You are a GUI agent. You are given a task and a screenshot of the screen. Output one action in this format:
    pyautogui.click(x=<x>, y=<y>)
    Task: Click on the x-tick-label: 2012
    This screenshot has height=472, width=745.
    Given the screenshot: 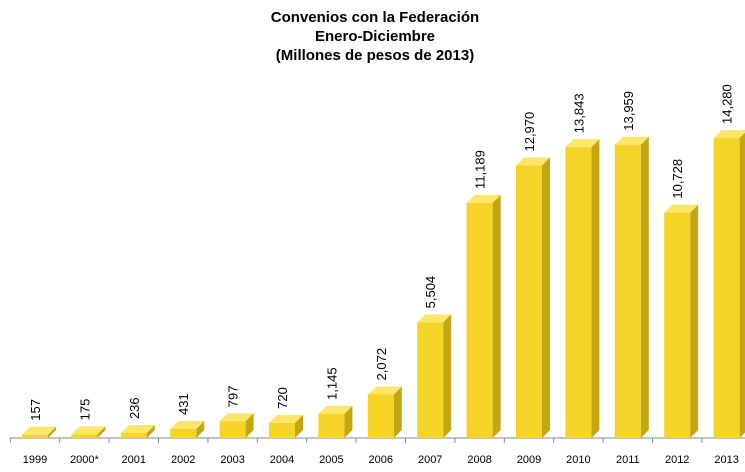 What is the action you would take?
    pyautogui.click(x=677, y=460)
    